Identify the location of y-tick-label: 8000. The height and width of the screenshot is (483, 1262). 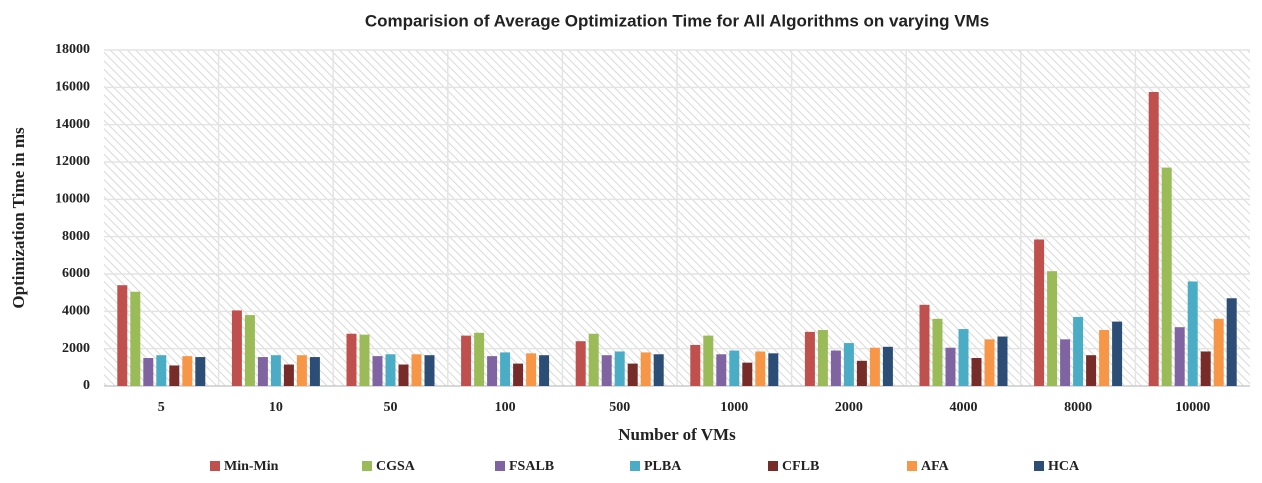
(76, 236).